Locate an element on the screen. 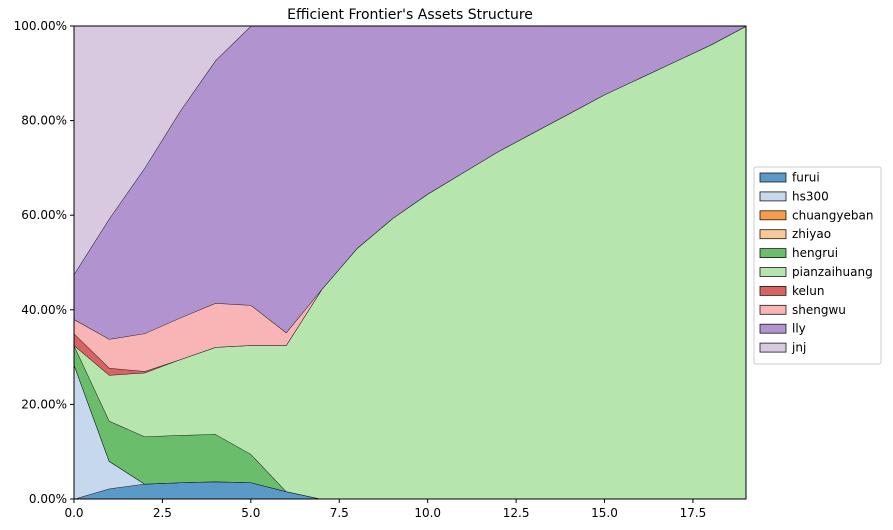 This screenshot has width=893, height=530. legend-swatch-lly is located at coordinates (773, 328).